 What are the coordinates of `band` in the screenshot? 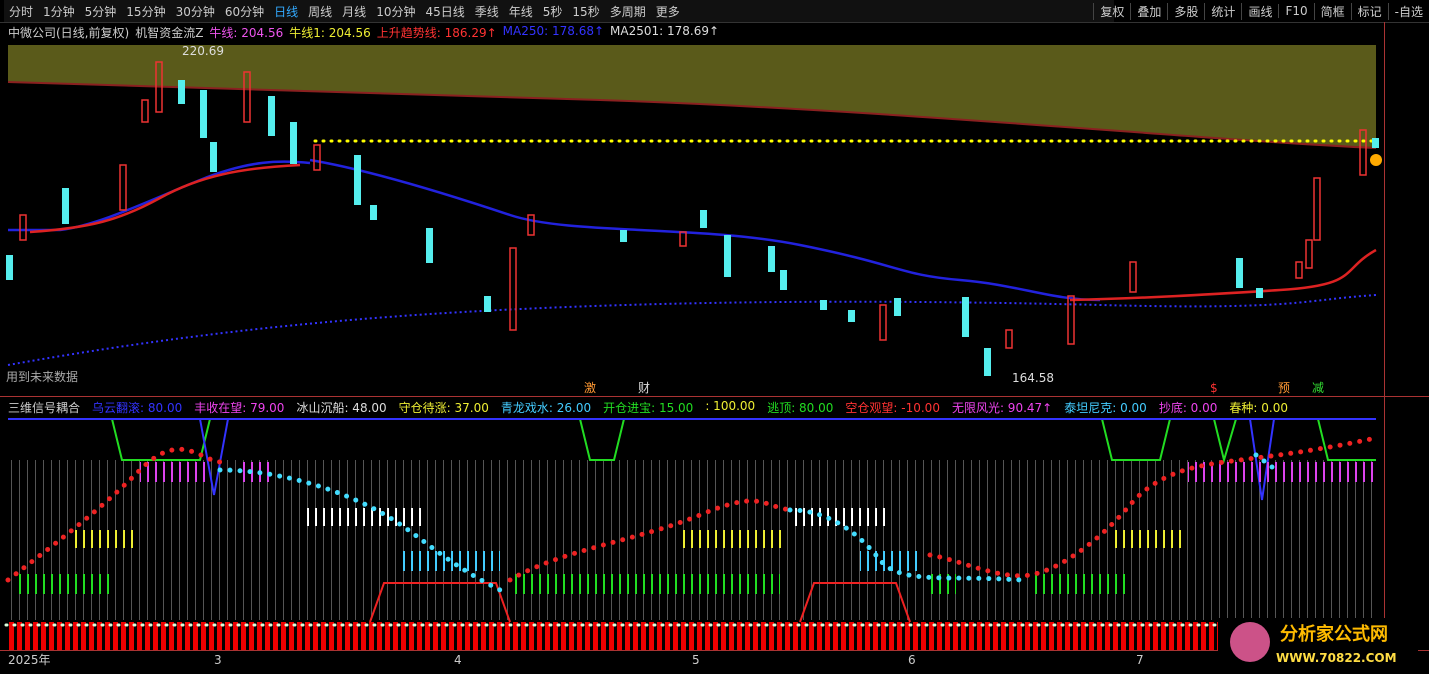 It's located at (692, 96).